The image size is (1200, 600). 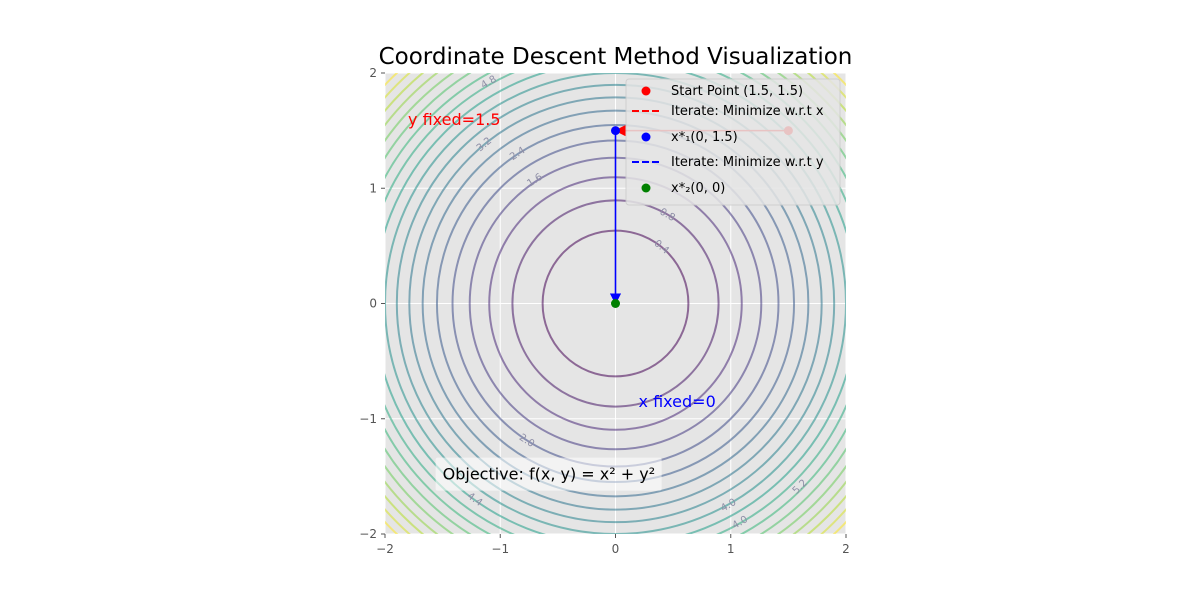 What do you see at coordinates (704, 137) in the screenshot?
I see `legend-label: x*₁(0, 1.5)` at bounding box center [704, 137].